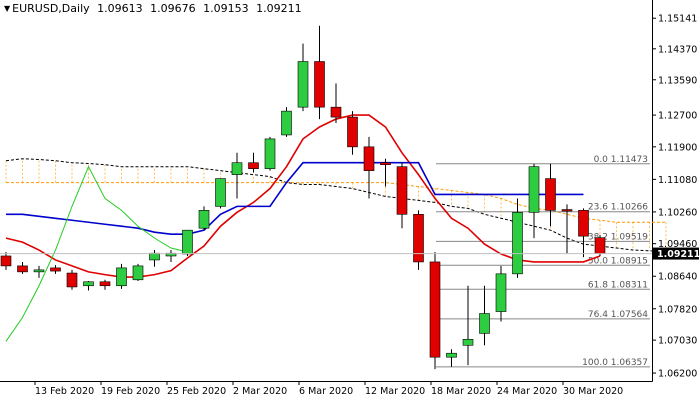 The width and height of the screenshot is (700, 400). I want to click on fib-level-label: 23.6 1.10266, so click(618, 208).